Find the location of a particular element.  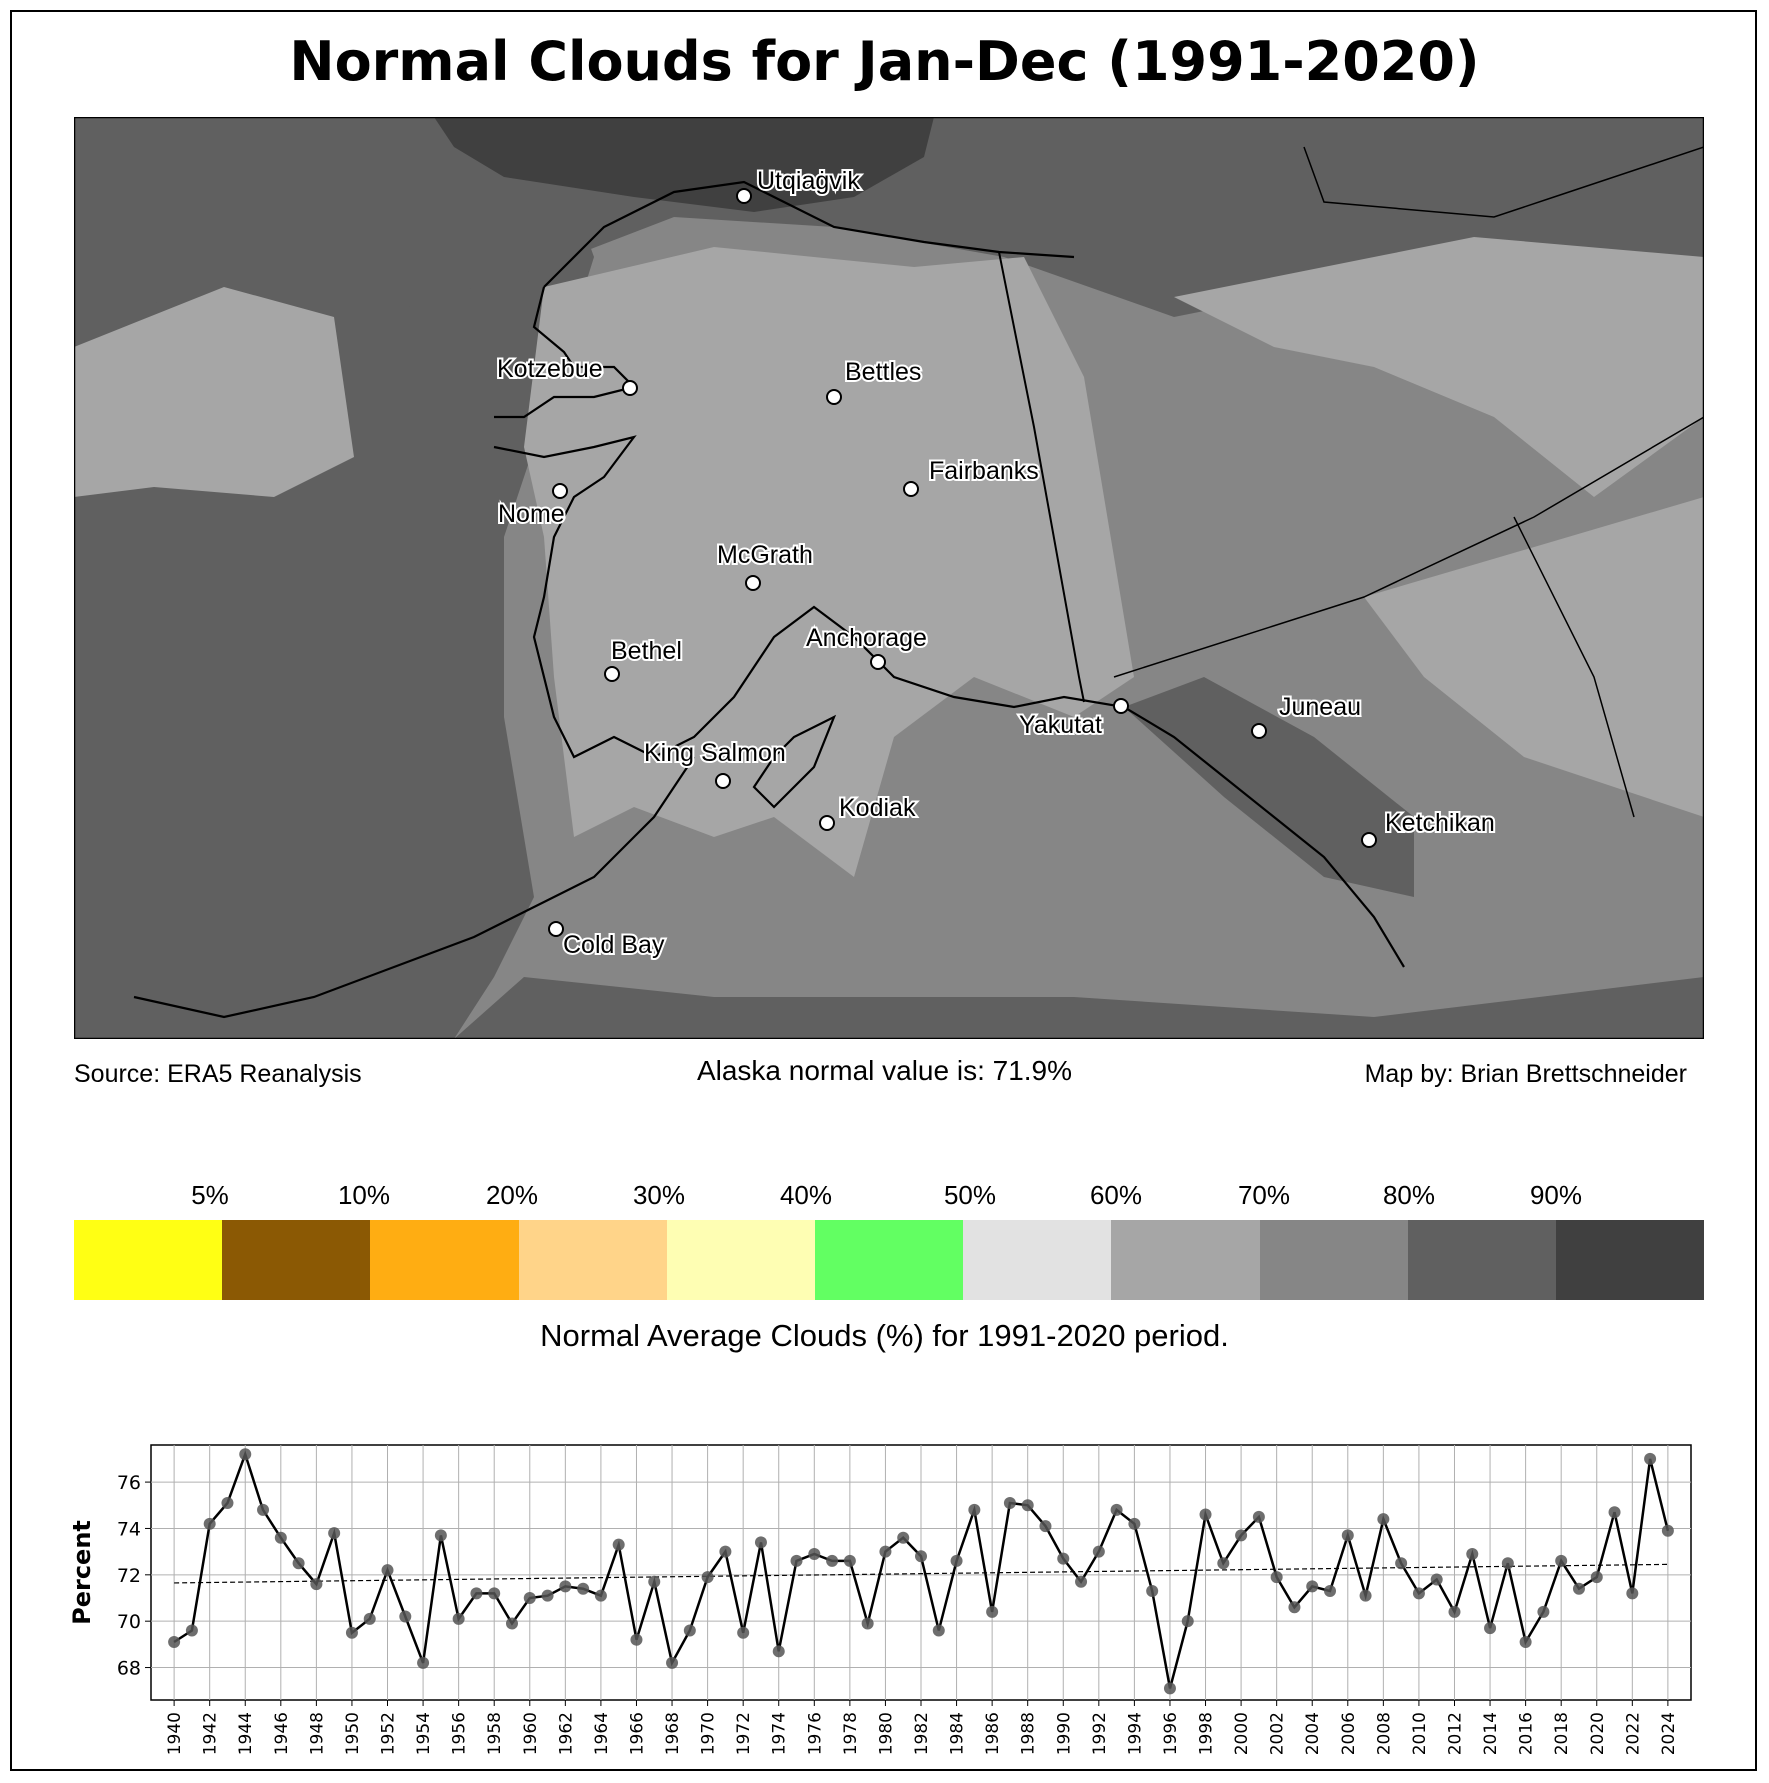

page-title: Normal Clouds for Jan-Dec (1991-2020) is located at coordinates (884, 61).